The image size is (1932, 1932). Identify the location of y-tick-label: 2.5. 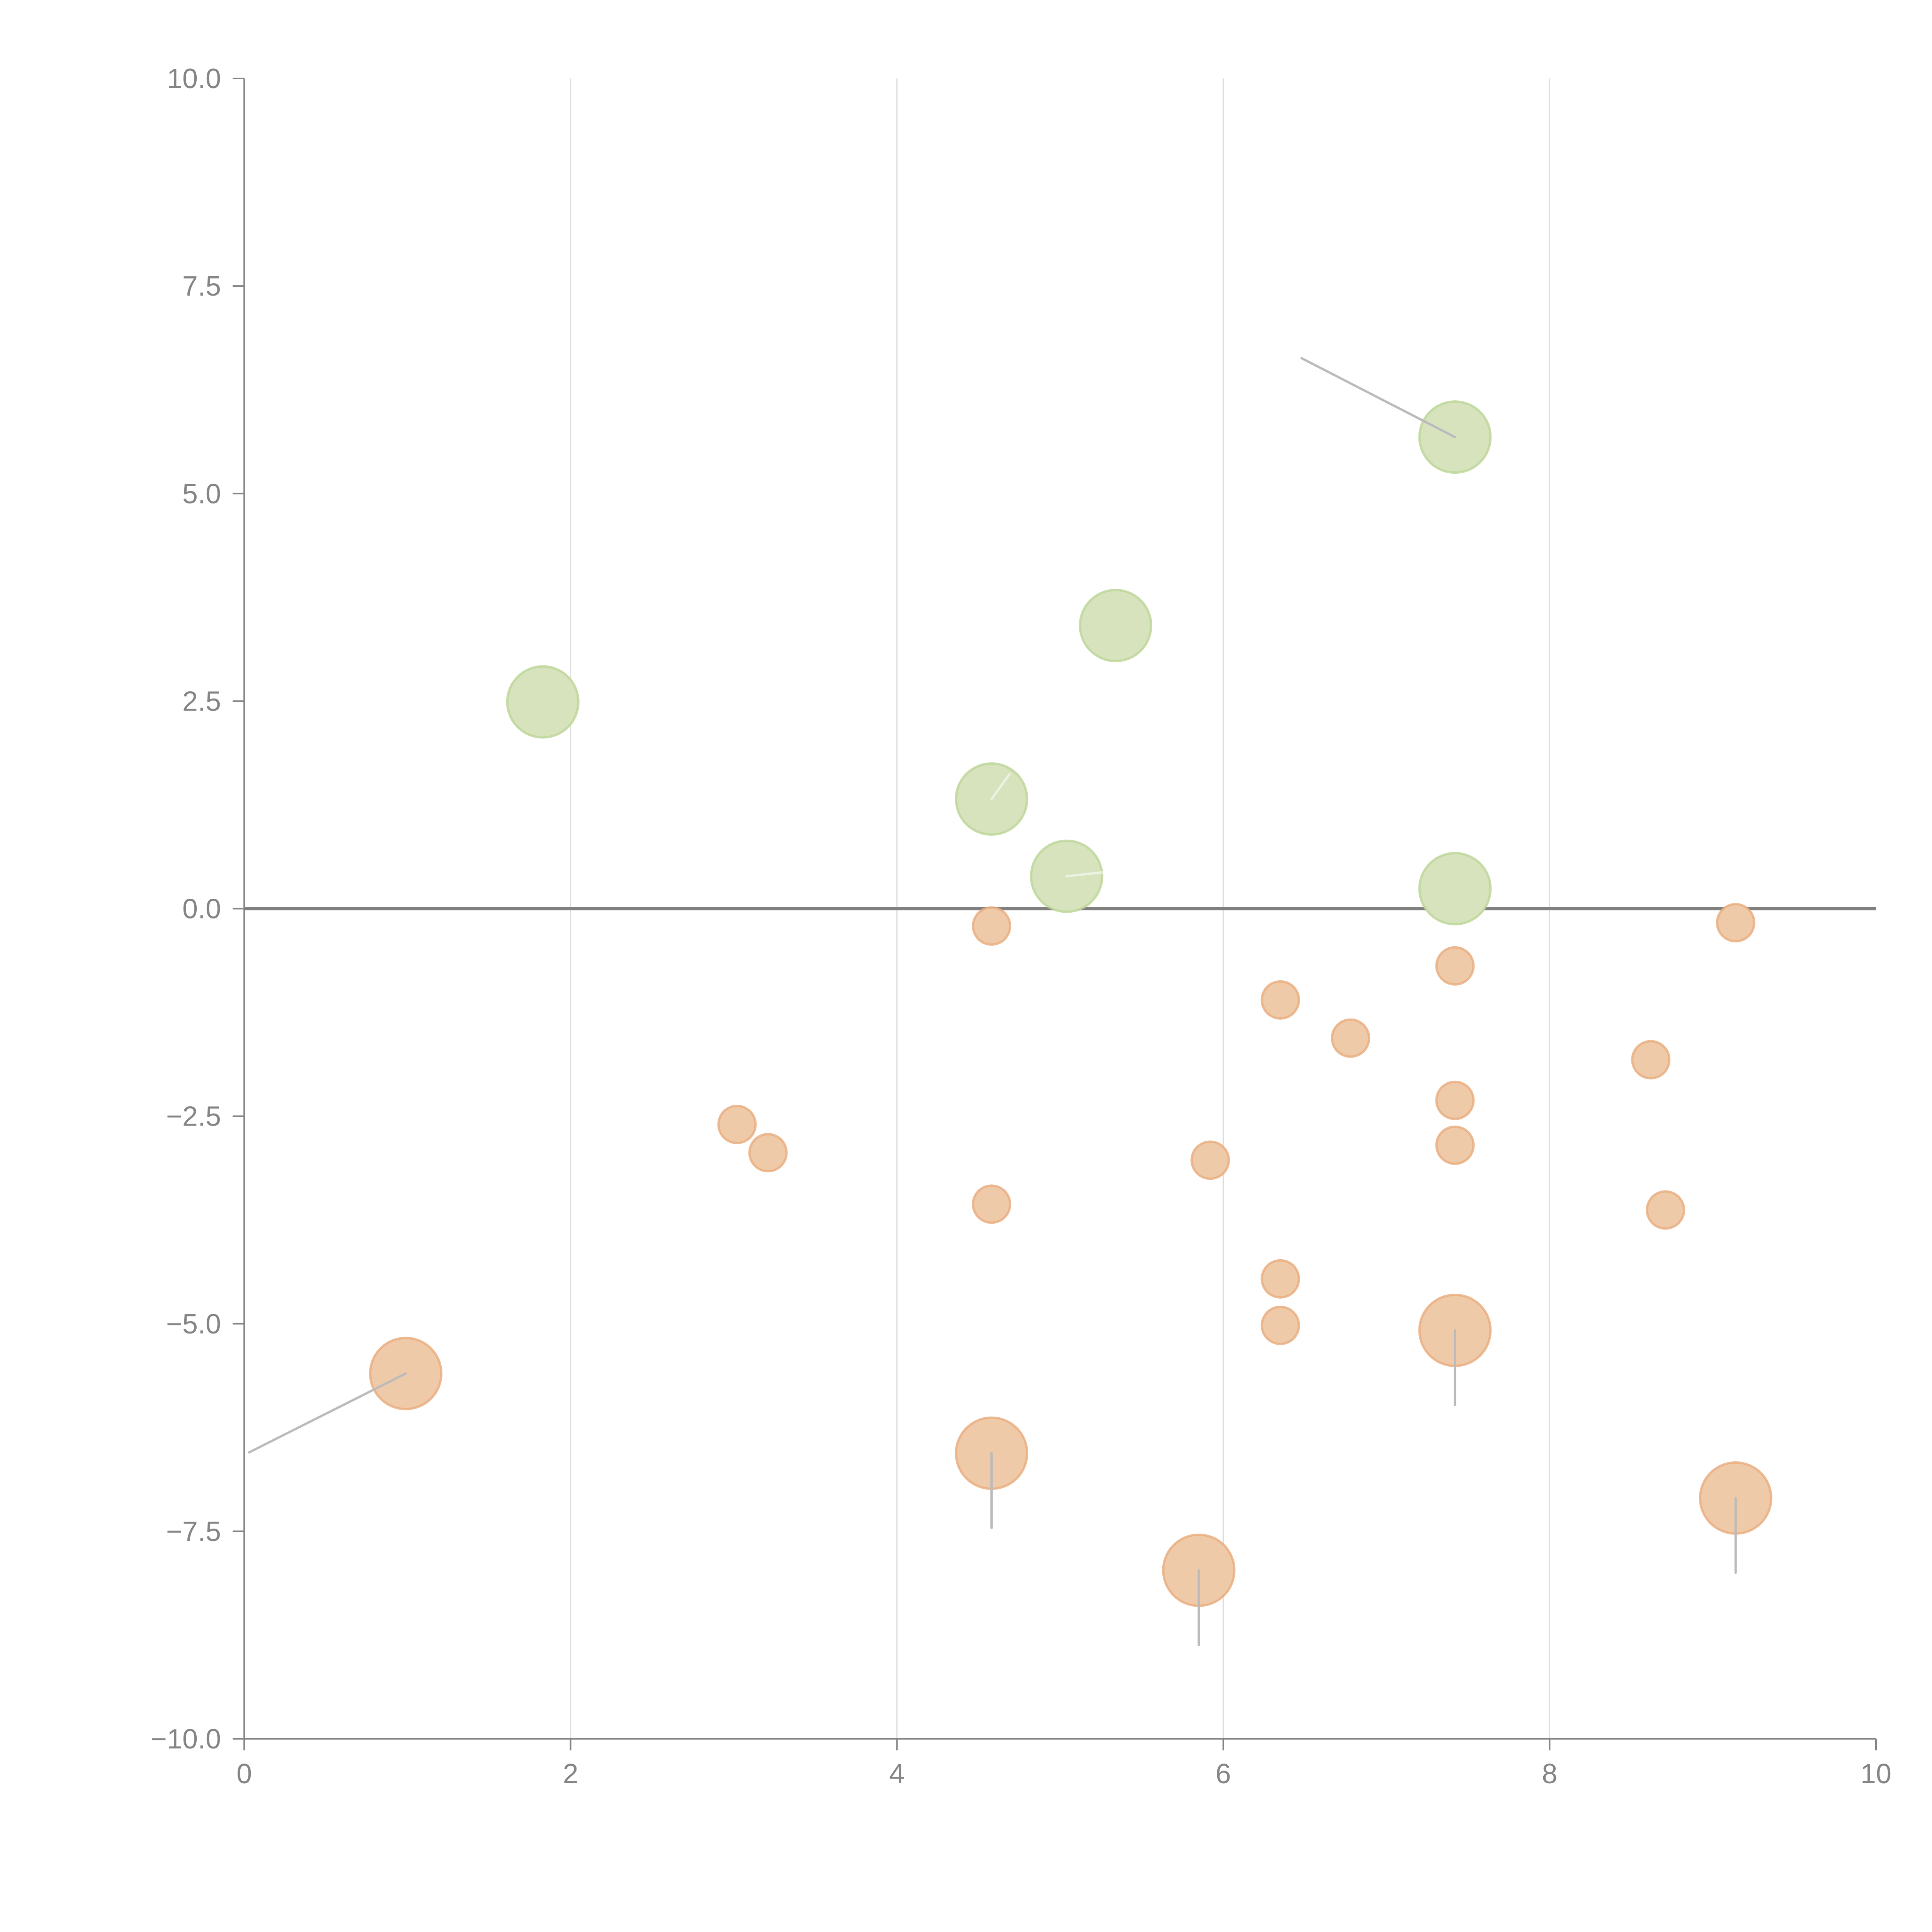
(202, 702).